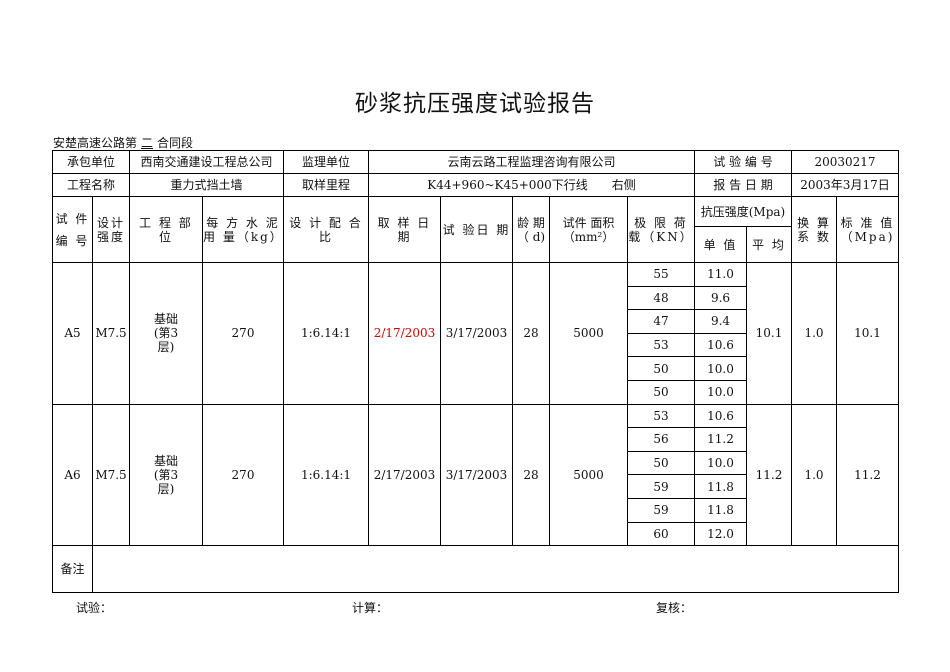 The width and height of the screenshot is (950, 672). Describe the element at coordinates (743, 162) in the screenshot. I see `test-no-label: 试 验 编 号` at that location.